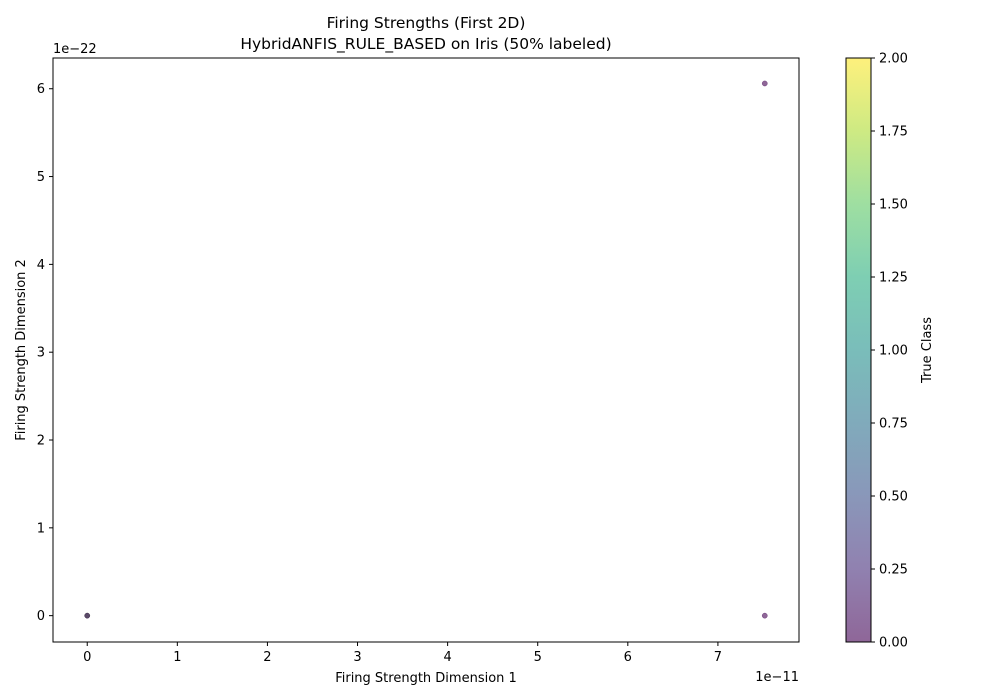  What do you see at coordinates (41, 265) in the screenshot?
I see `y-tick-label: 4` at bounding box center [41, 265].